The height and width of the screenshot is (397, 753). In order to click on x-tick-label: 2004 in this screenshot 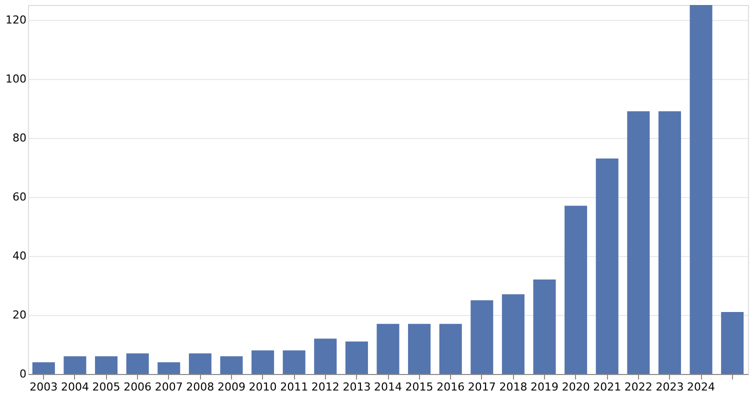, I will do `click(74, 387)`.